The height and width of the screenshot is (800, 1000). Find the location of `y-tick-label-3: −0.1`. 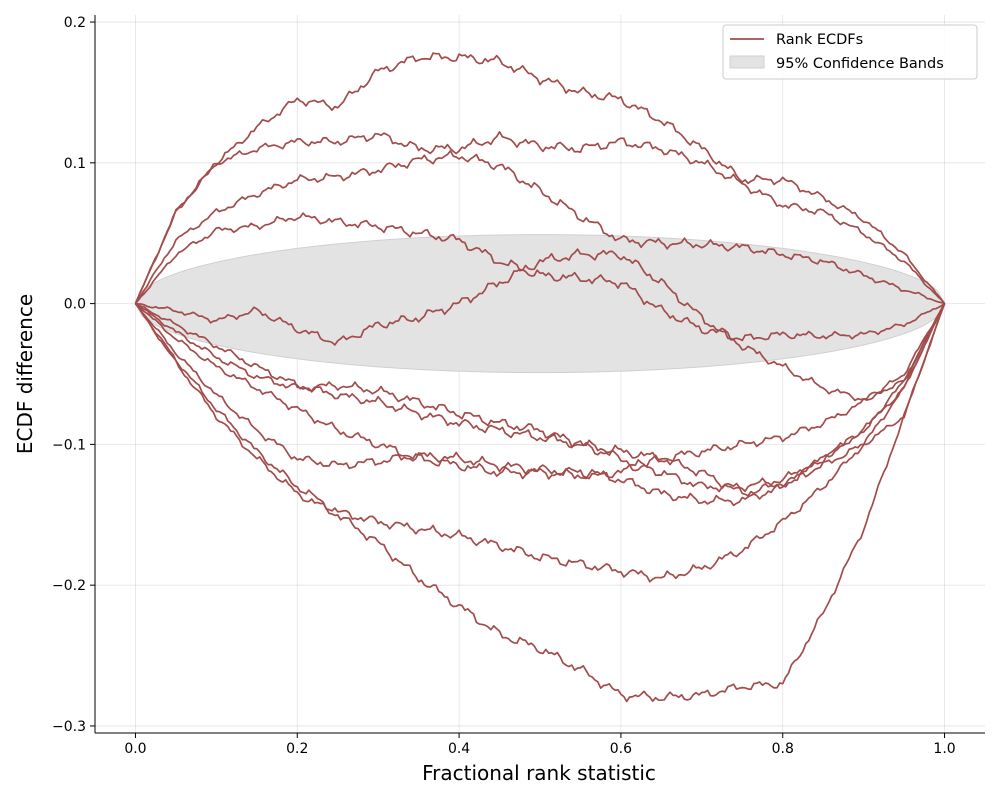

y-tick-label-3: −0.1 is located at coordinates (69, 445).